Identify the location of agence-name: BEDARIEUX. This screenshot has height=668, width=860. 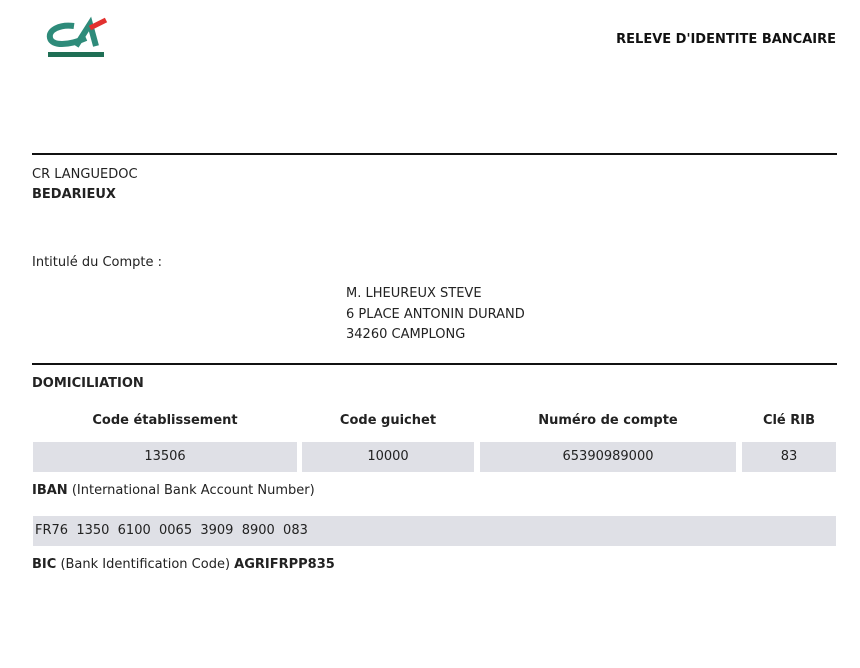
(74, 194).